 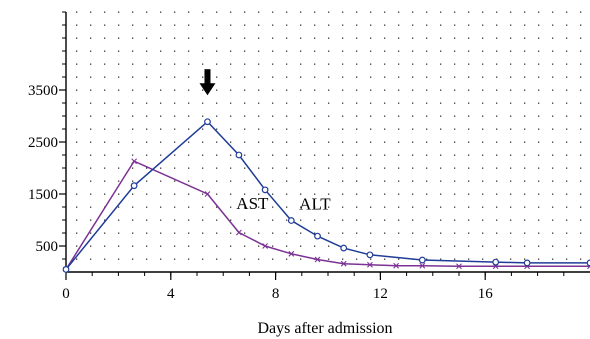 What do you see at coordinates (276, 294) in the screenshot?
I see `x-tick-label: 8` at bounding box center [276, 294].